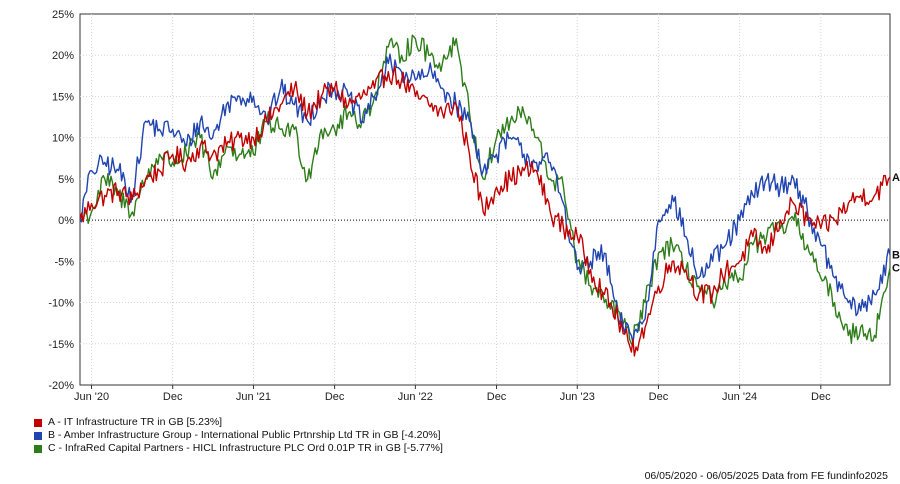 The image size is (900, 484). What do you see at coordinates (61, 345) in the screenshot?
I see `y-tick-label: -15%` at bounding box center [61, 345].